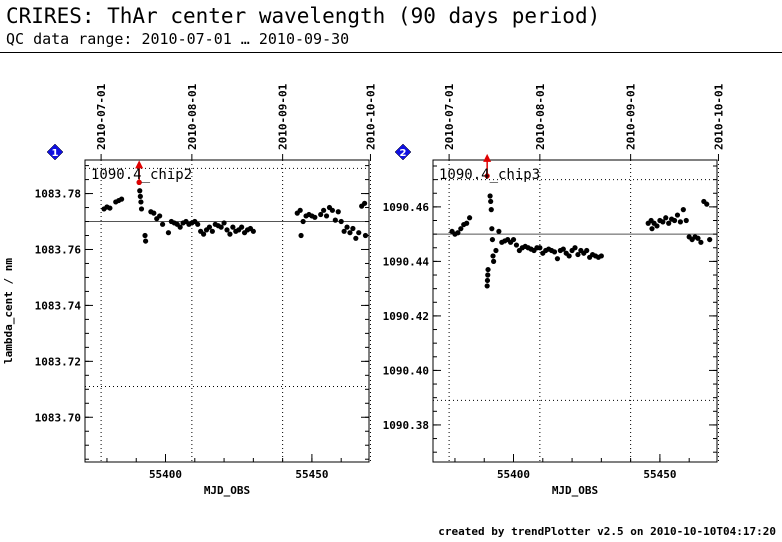 The width and height of the screenshot is (782, 542). I want to click on top-axis-date-label: 2010-07-01, so click(449, 116).